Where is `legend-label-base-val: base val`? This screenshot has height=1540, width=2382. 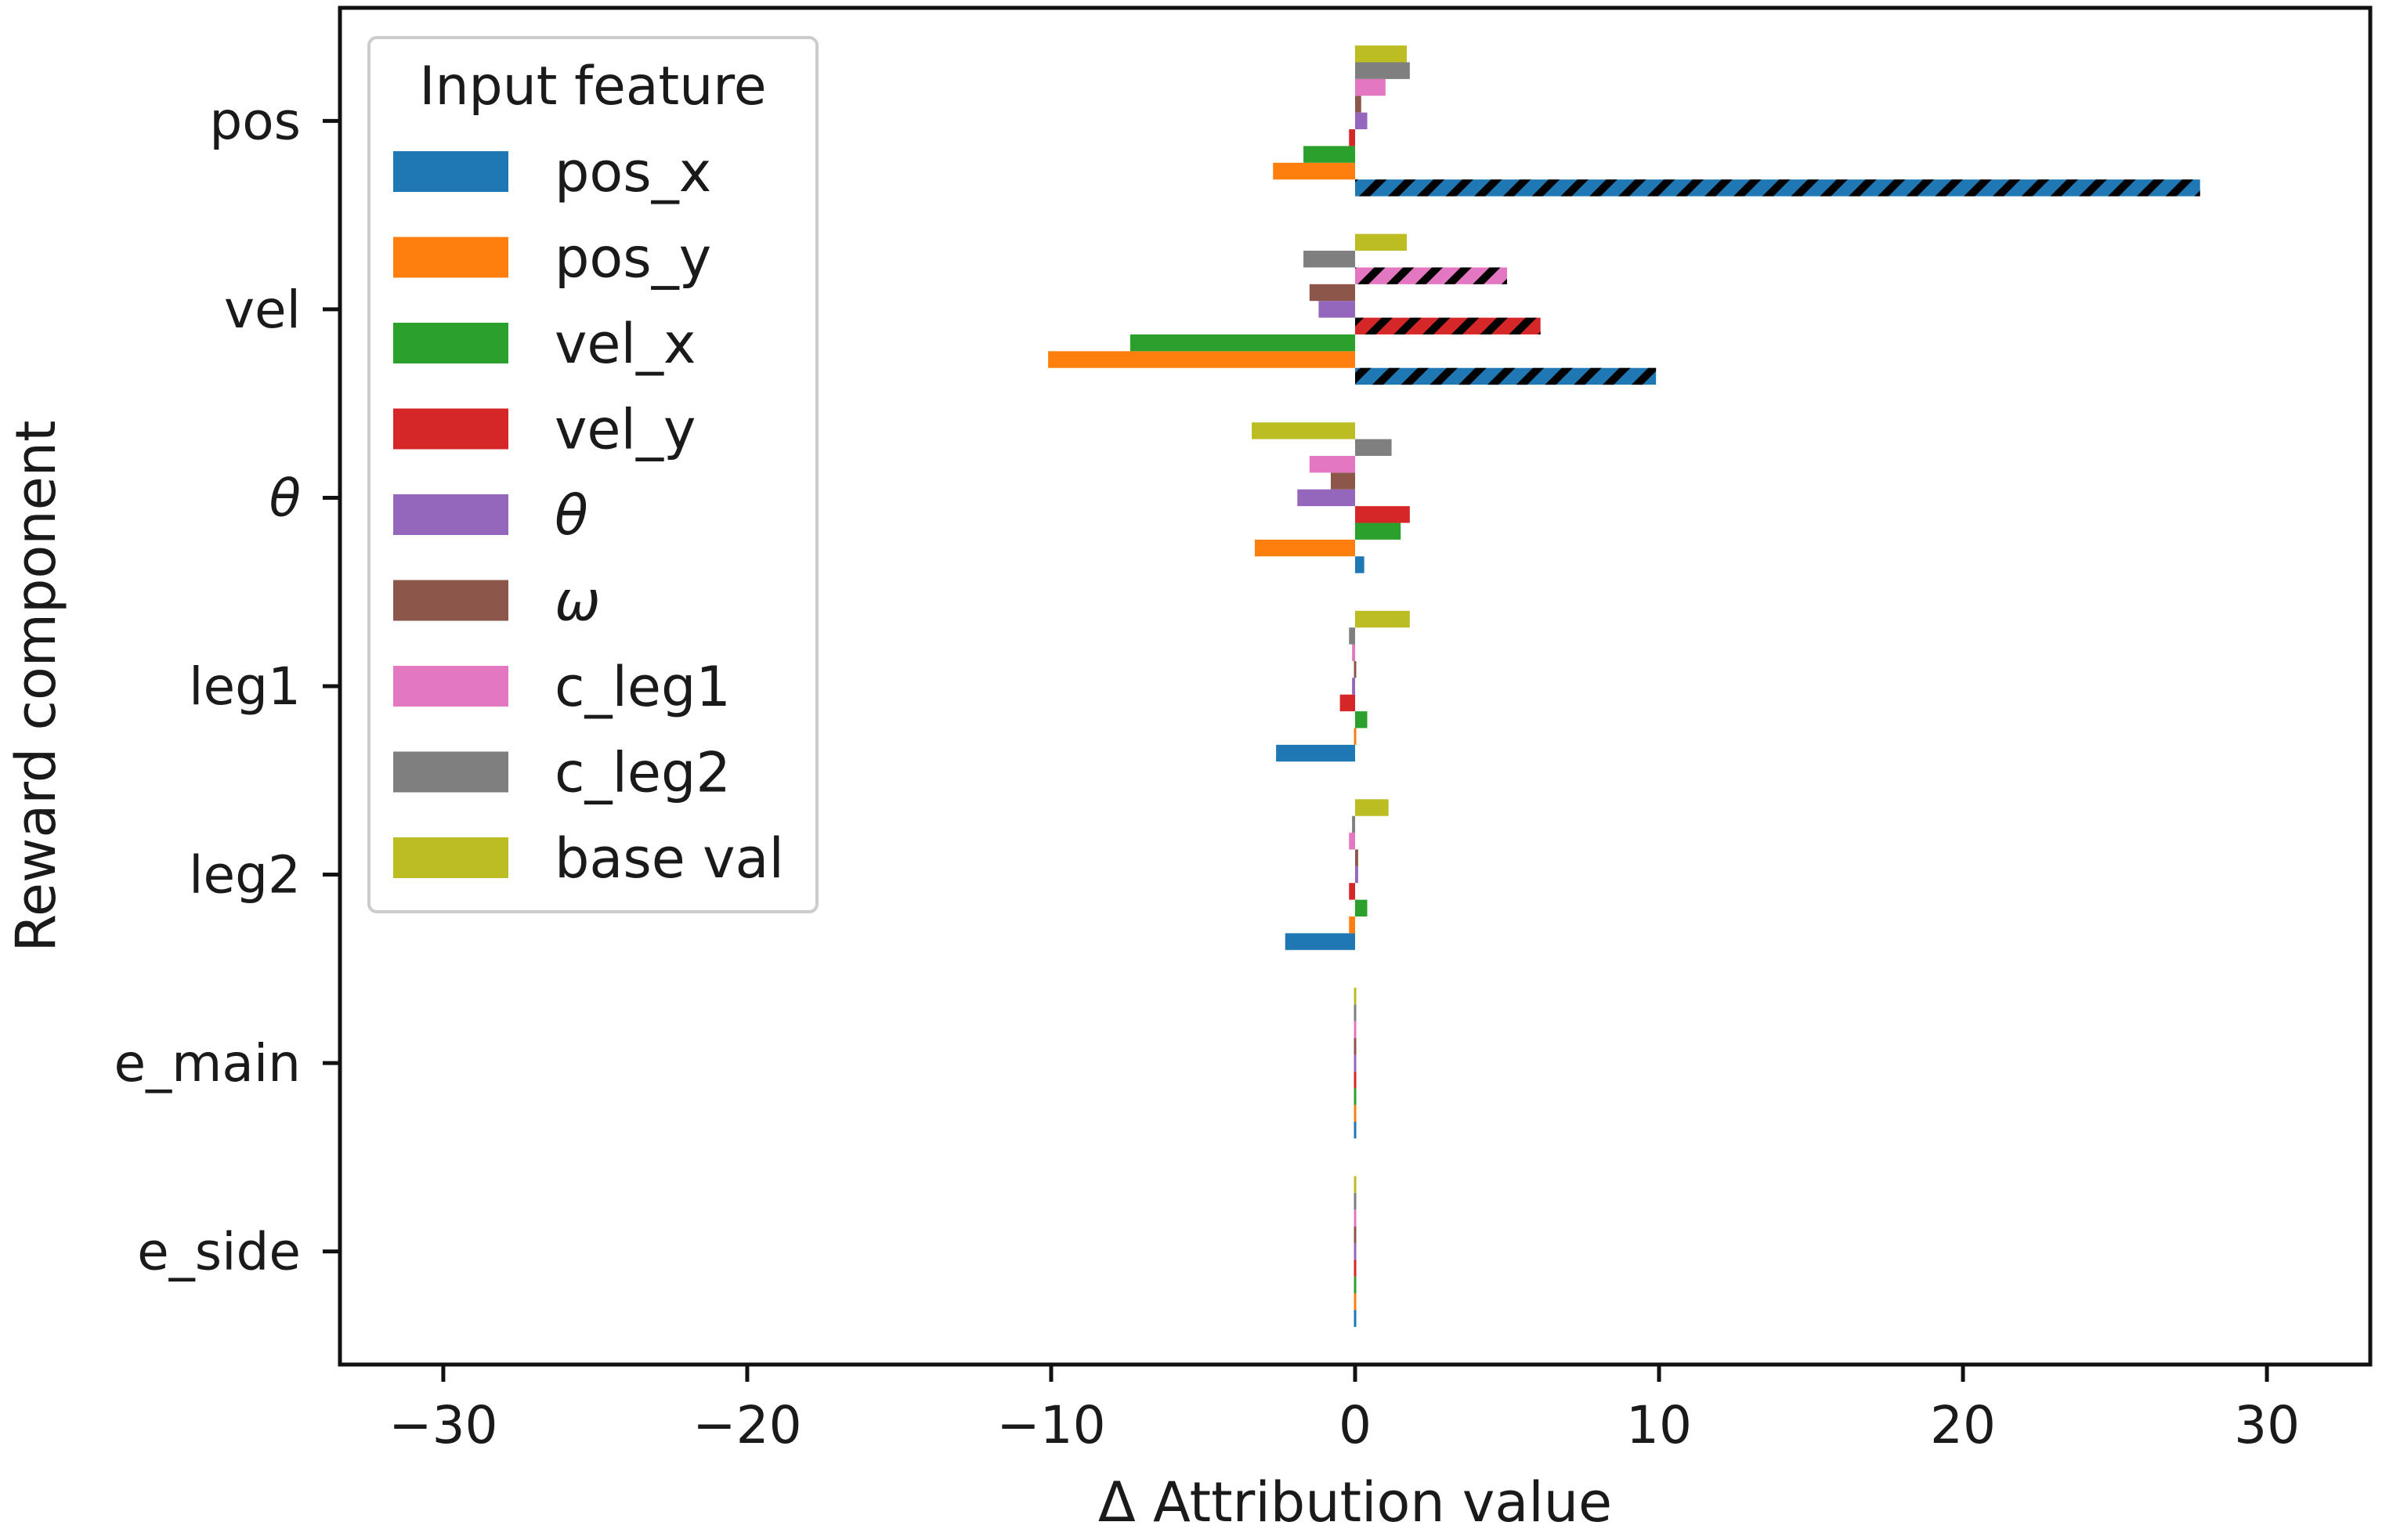 legend-label-base-val: base val is located at coordinates (670, 858).